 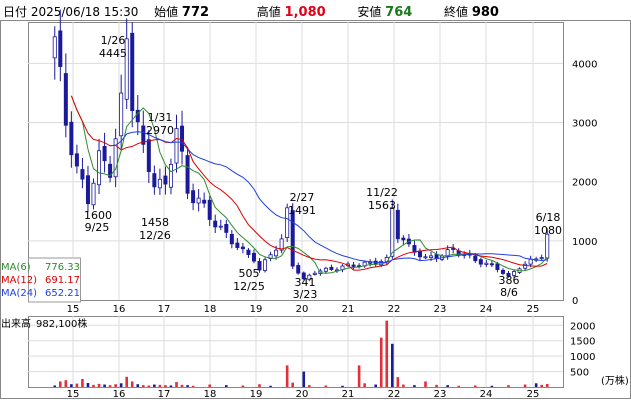 I want to click on ma-legend-label: MA(6), so click(x=16, y=267).